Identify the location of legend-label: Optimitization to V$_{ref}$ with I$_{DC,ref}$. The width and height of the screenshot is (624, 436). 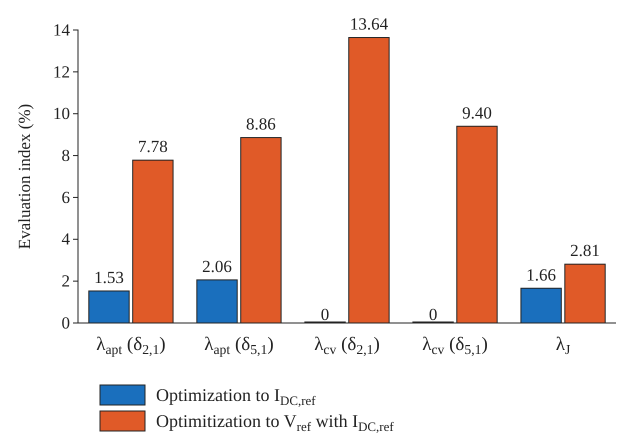
(275, 422).